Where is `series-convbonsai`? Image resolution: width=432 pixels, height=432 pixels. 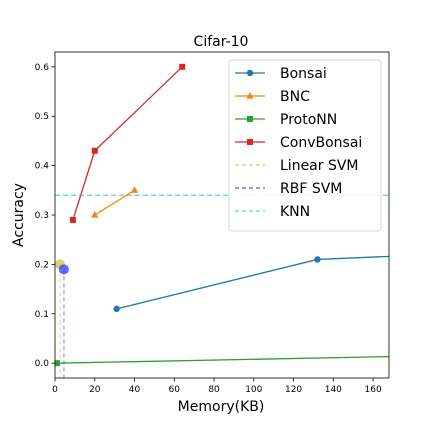
series-convbonsai is located at coordinates (127, 143).